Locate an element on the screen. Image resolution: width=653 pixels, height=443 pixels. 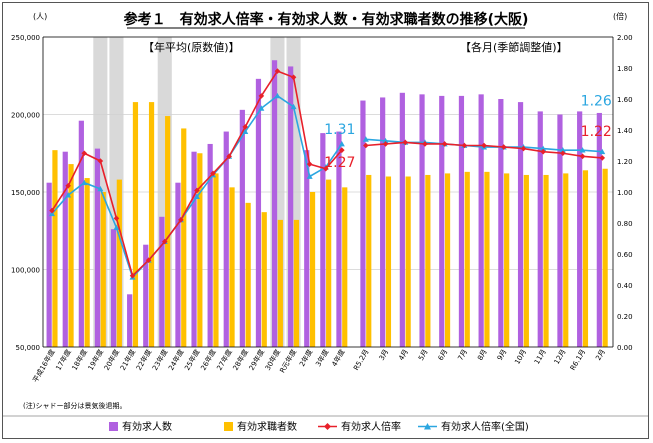
y-right-tick-label: 1.00 is located at coordinates (625, 193).